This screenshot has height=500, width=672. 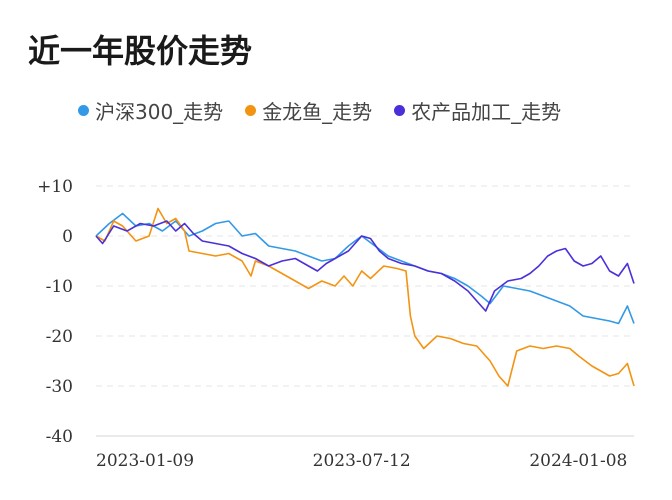 I want to click on x-tick-label: 2023-01-09, so click(x=145, y=461).